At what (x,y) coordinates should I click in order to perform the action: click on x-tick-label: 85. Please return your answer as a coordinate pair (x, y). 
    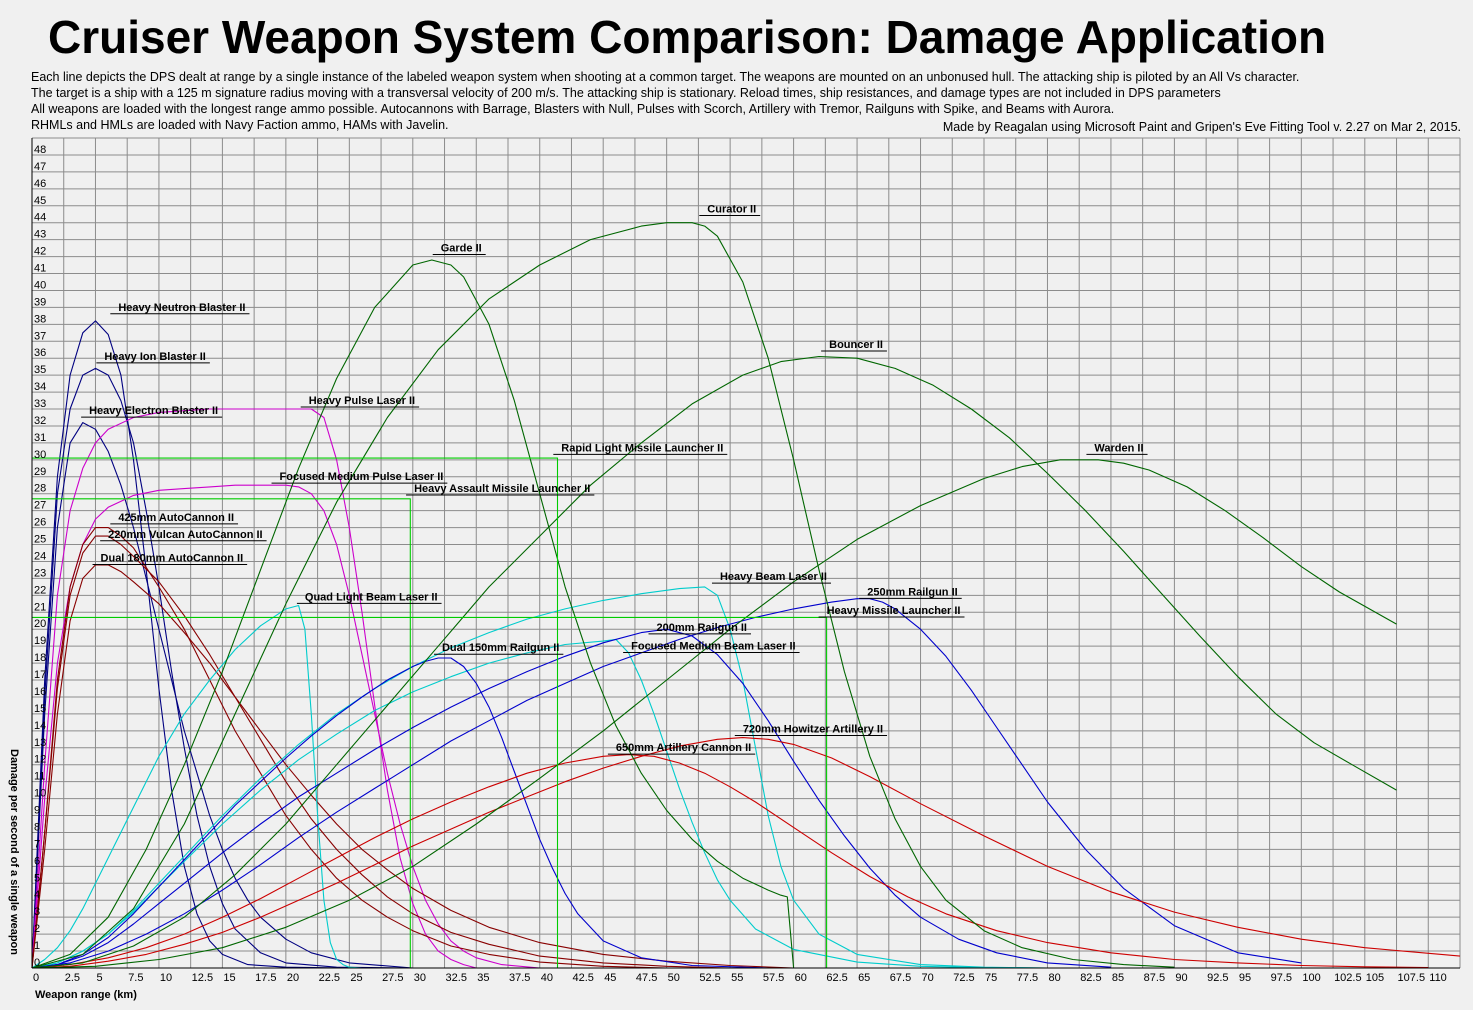
    Looking at the image, I should click on (1118, 978).